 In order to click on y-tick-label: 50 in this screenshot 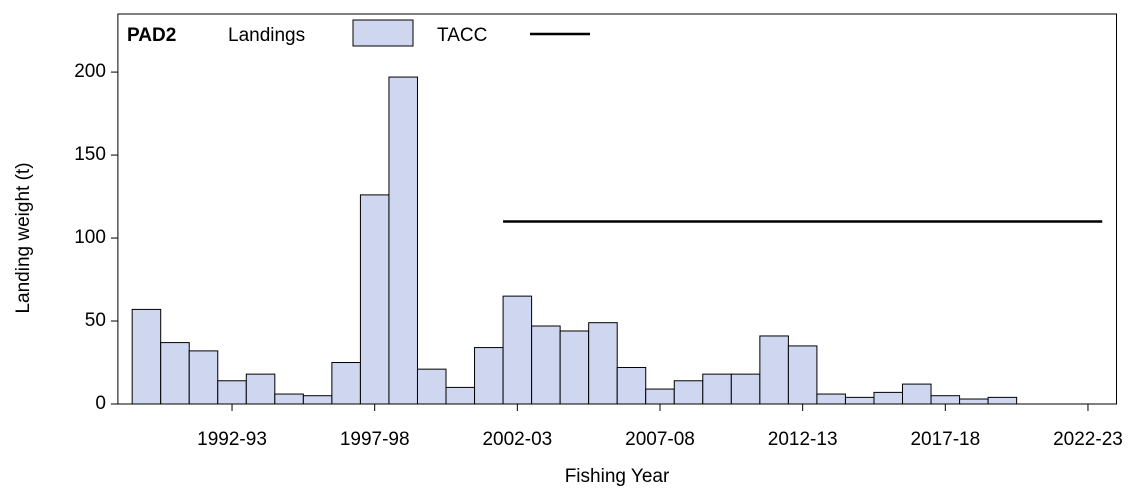, I will do `click(95, 320)`.